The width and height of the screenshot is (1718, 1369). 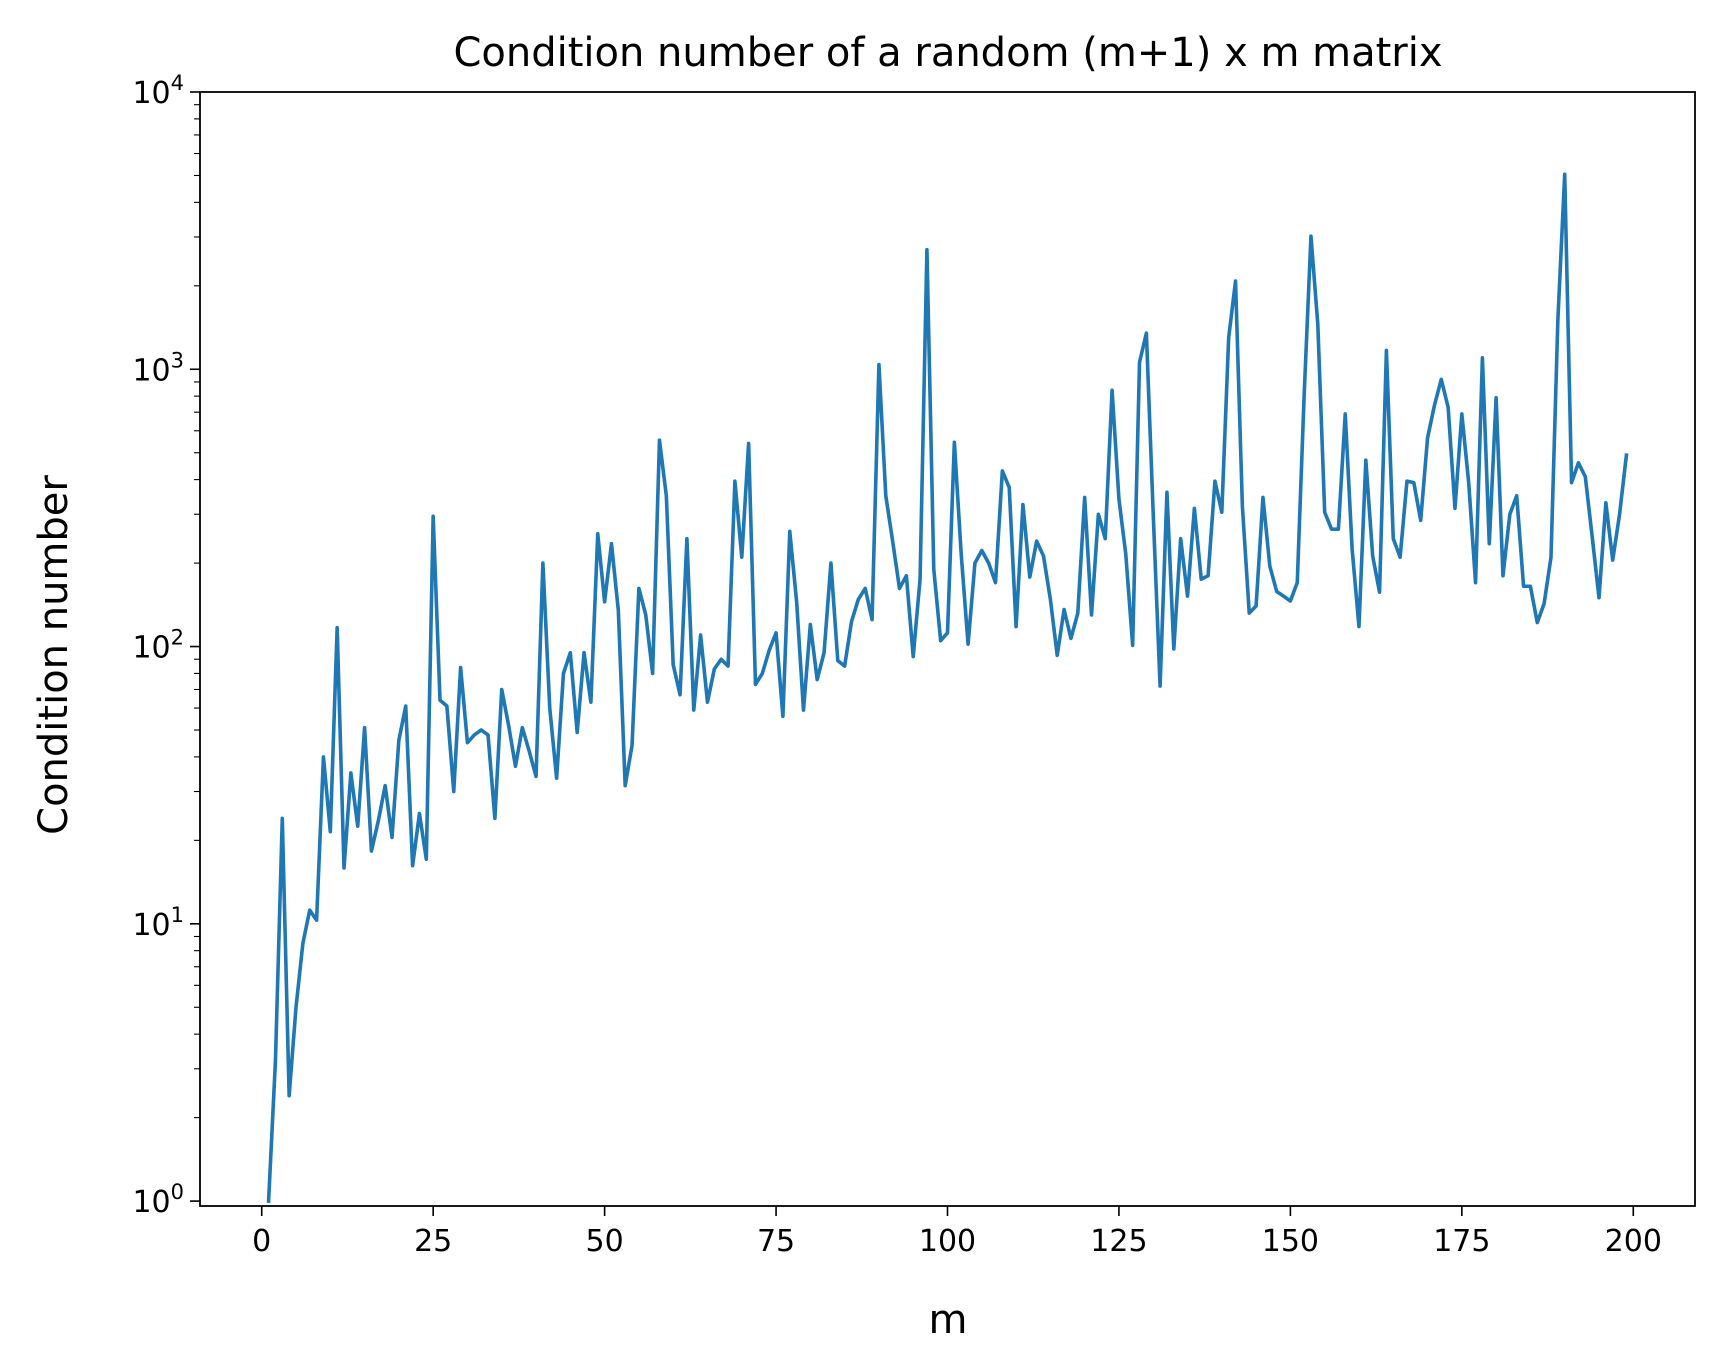 I want to click on y-tick-label: 10³, so click(x=158, y=368).